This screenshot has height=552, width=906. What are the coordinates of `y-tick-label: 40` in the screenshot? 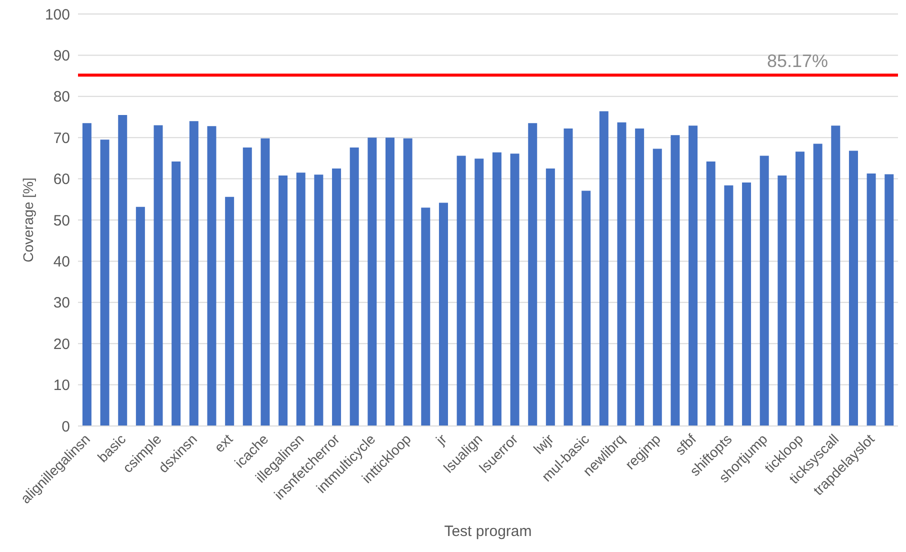 It's located at (61, 262).